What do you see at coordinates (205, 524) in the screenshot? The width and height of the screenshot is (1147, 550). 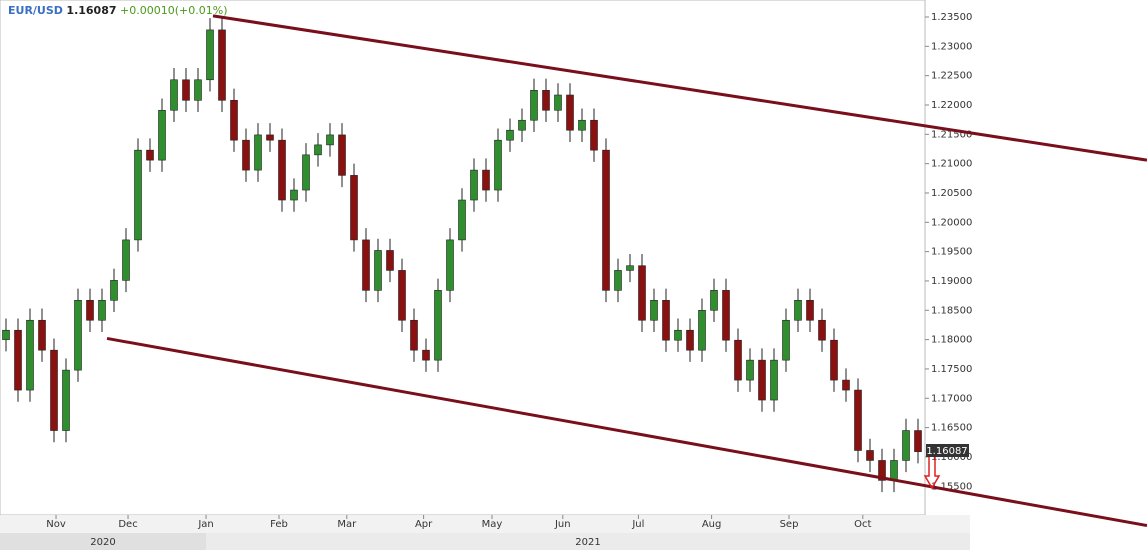 I see `x-tick-label: Jan` at bounding box center [205, 524].